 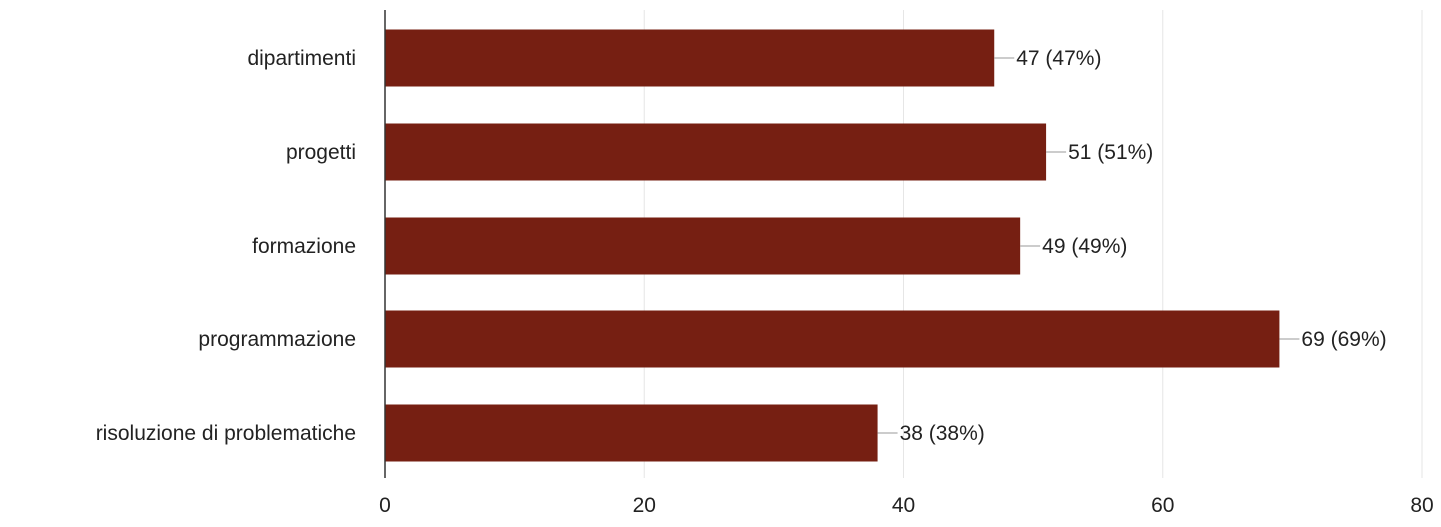 What do you see at coordinates (716, 152) in the screenshot?
I see `bar-progetti` at bounding box center [716, 152].